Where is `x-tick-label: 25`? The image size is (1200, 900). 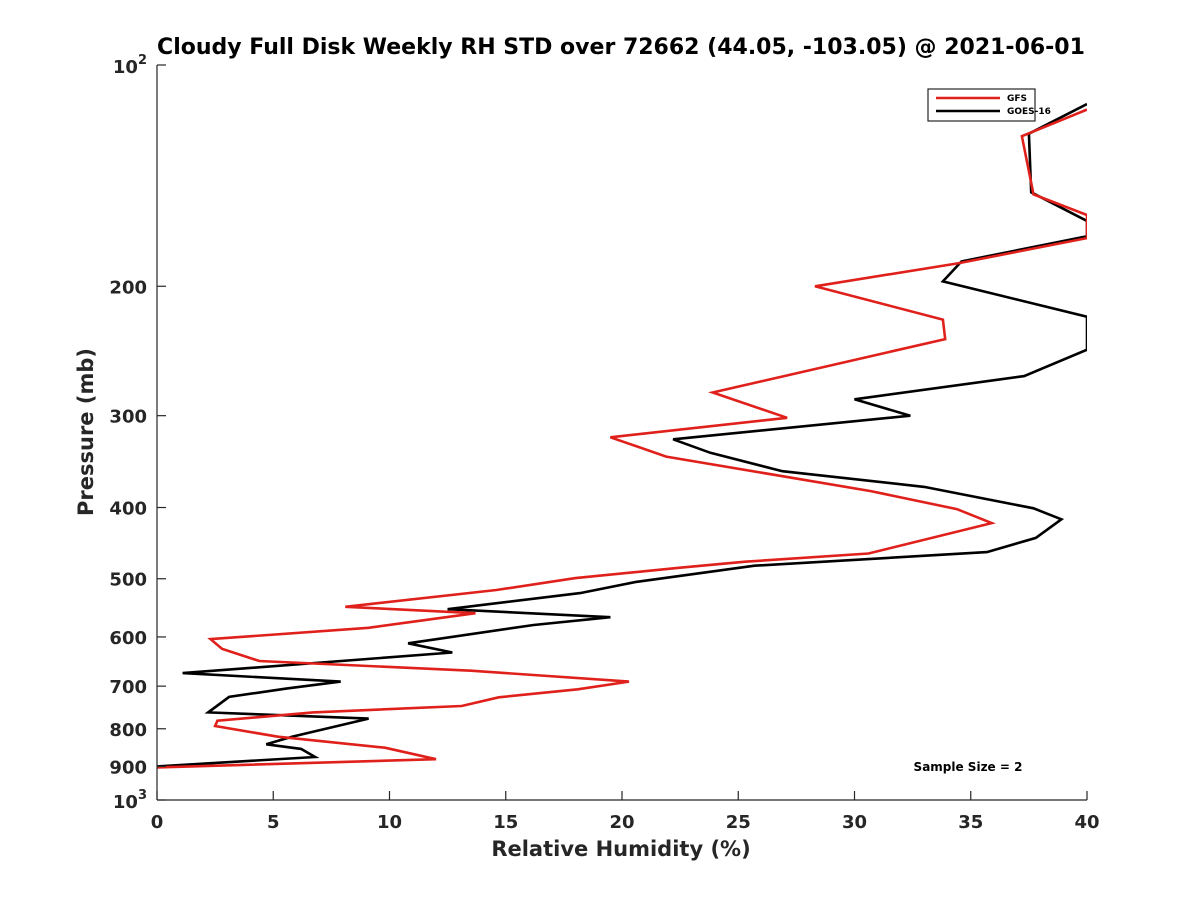
x-tick-label: 25 is located at coordinates (738, 822).